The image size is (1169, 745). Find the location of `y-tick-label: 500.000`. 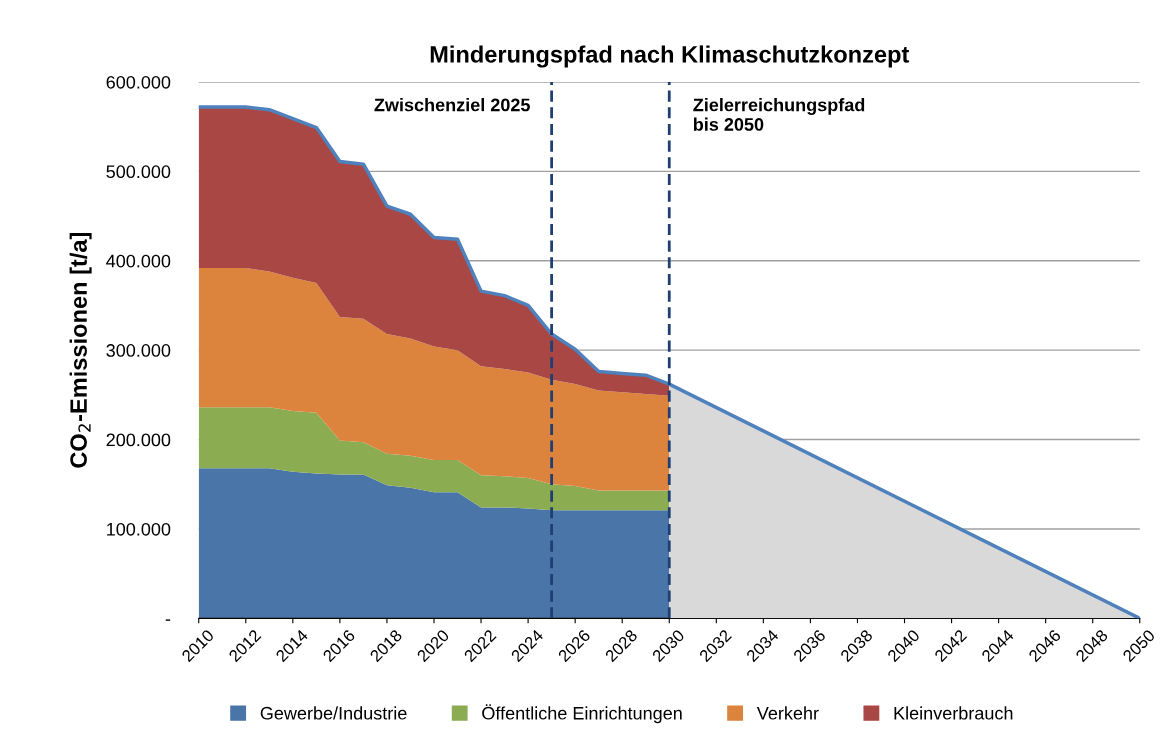

y-tick-label: 500.000 is located at coordinates (138, 172).